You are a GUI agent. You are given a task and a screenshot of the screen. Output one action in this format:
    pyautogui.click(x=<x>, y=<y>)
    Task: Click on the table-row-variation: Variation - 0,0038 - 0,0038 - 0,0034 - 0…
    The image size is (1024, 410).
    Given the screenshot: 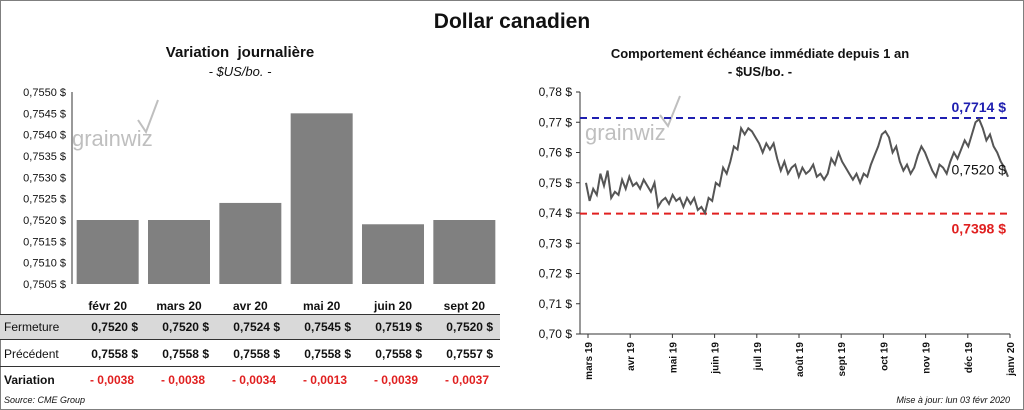 What is the action you would take?
    pyautogui.click(x=250, y=380)
    